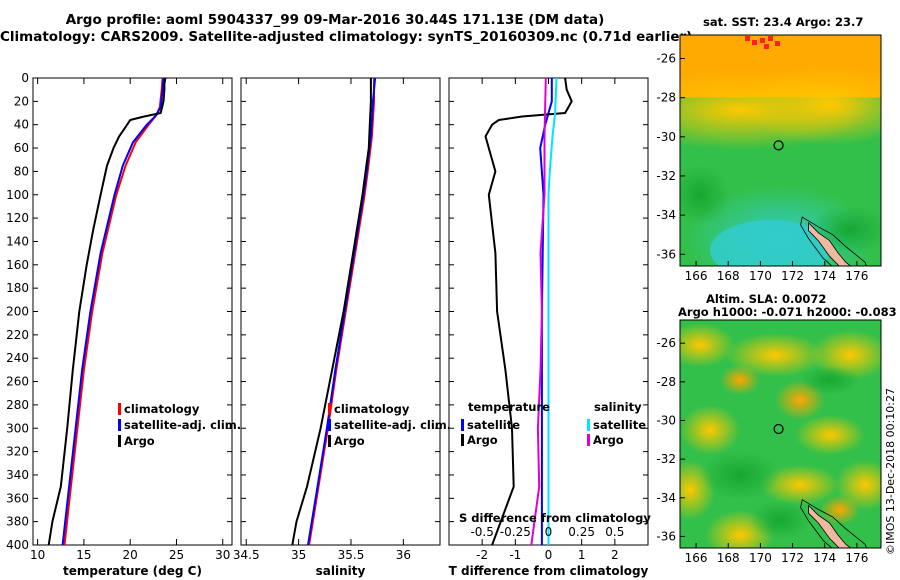  Describe the element at coordinates (783, 22) in the screenshot. I see `sst-map-title: sat. SST: 23.4 Argo: 23.7` at that location.